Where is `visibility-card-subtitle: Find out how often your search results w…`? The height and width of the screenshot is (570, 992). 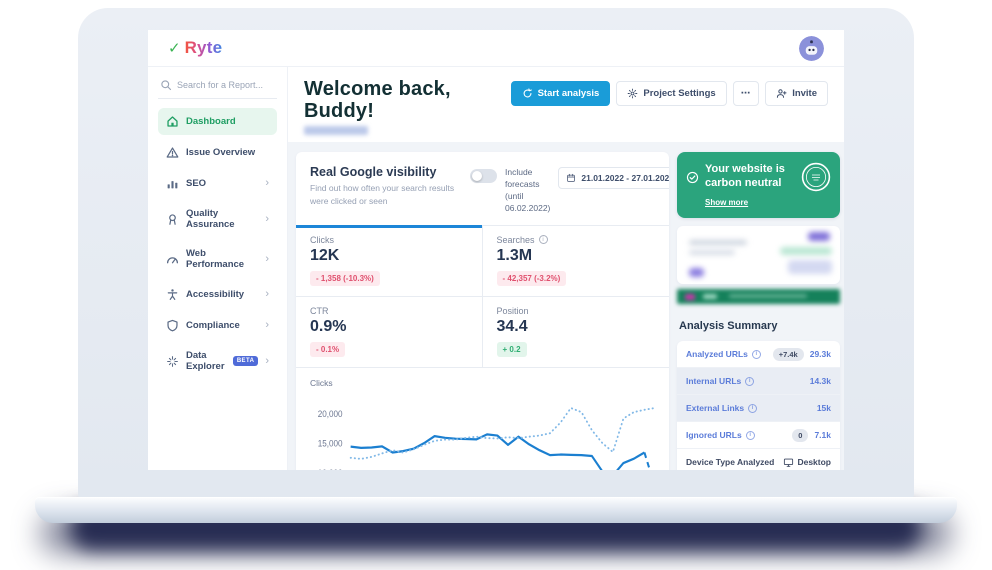 visibility-card-subtitle: Find out how often your search results w… is located at coordinates (382, 194).